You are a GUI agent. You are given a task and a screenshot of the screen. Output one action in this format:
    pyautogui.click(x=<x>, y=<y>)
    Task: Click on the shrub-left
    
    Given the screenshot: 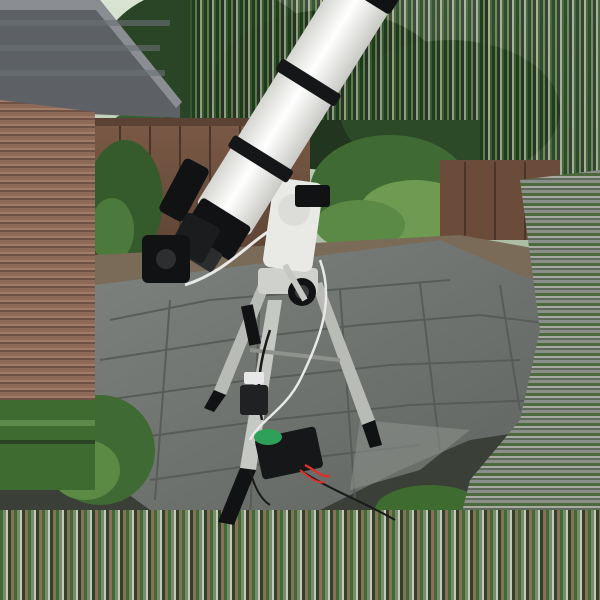 What is the action you would take?
    pyautogui.click(x=125, y=201)
    